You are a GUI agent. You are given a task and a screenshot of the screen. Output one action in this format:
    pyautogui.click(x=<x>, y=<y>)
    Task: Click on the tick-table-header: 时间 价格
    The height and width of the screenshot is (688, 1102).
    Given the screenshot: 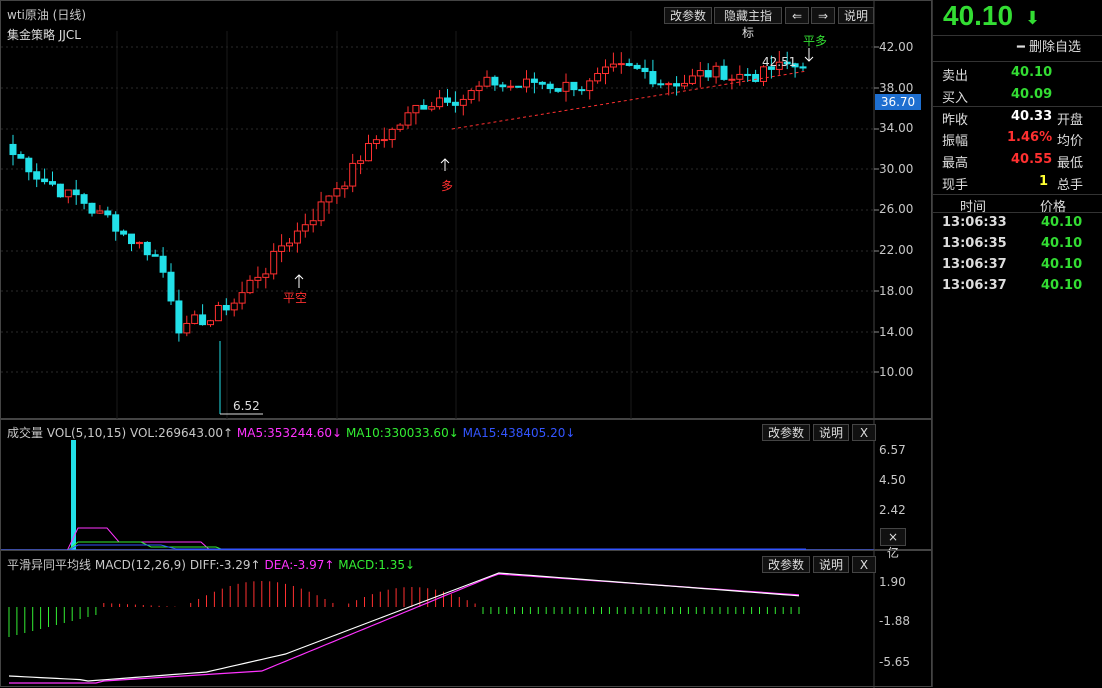 What is the action you would take?
    pyautogui.click(x=1013, y=207)
    